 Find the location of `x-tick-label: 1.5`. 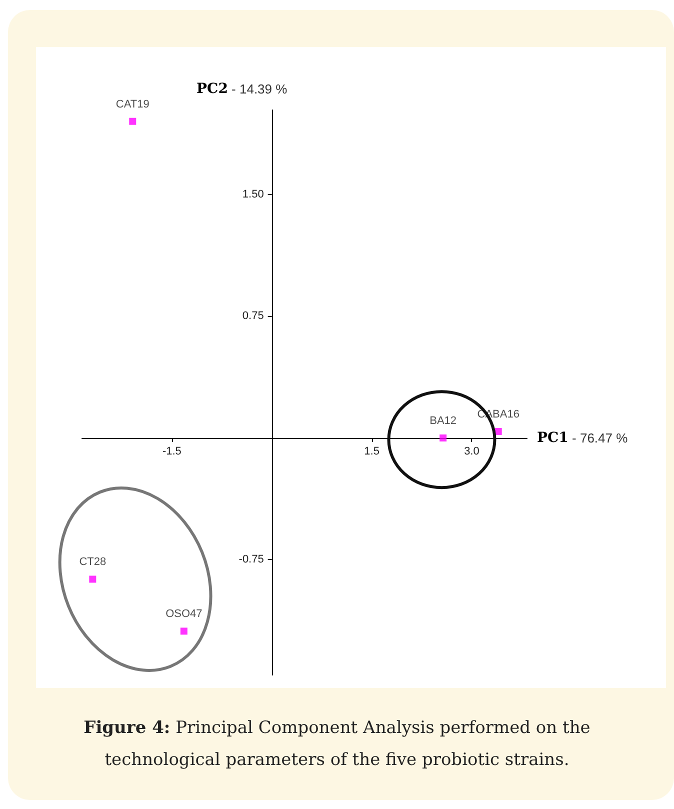

x-tick-label: 1.5 is located at coordinates (372, 451).